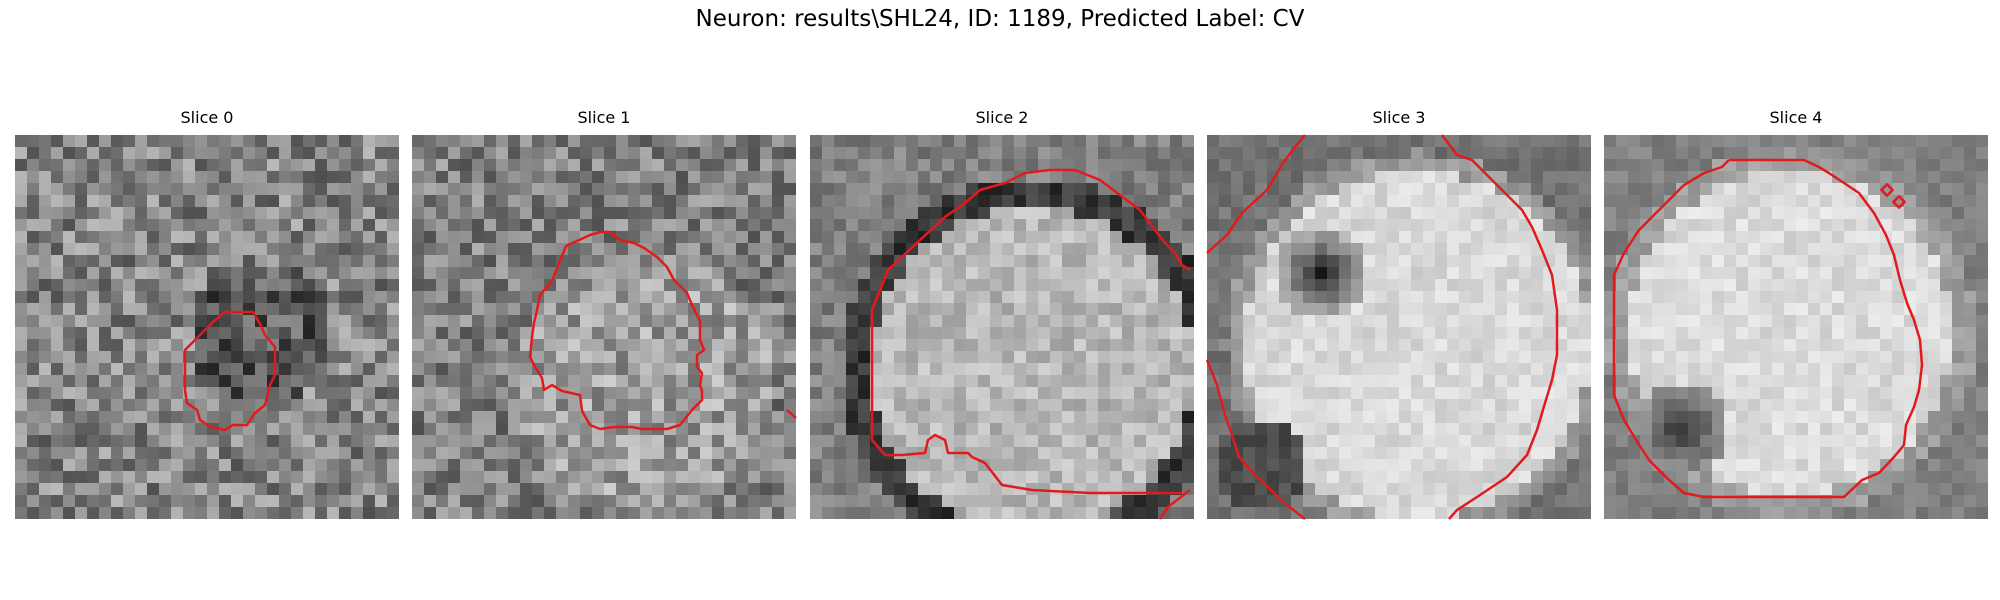 This screenshot has width=2000, height=600. I want to click on contour-arc-right, so click(1499, 327).